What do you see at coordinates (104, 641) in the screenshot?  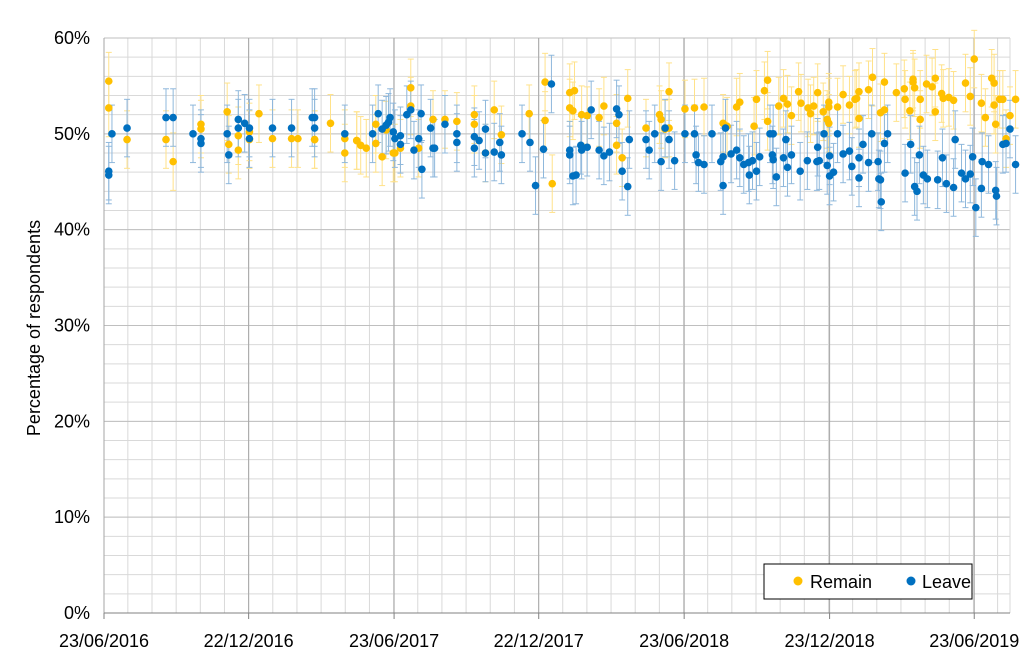 I see `x-tick-label: 23/06/2016` at bounding box center [104, 641].